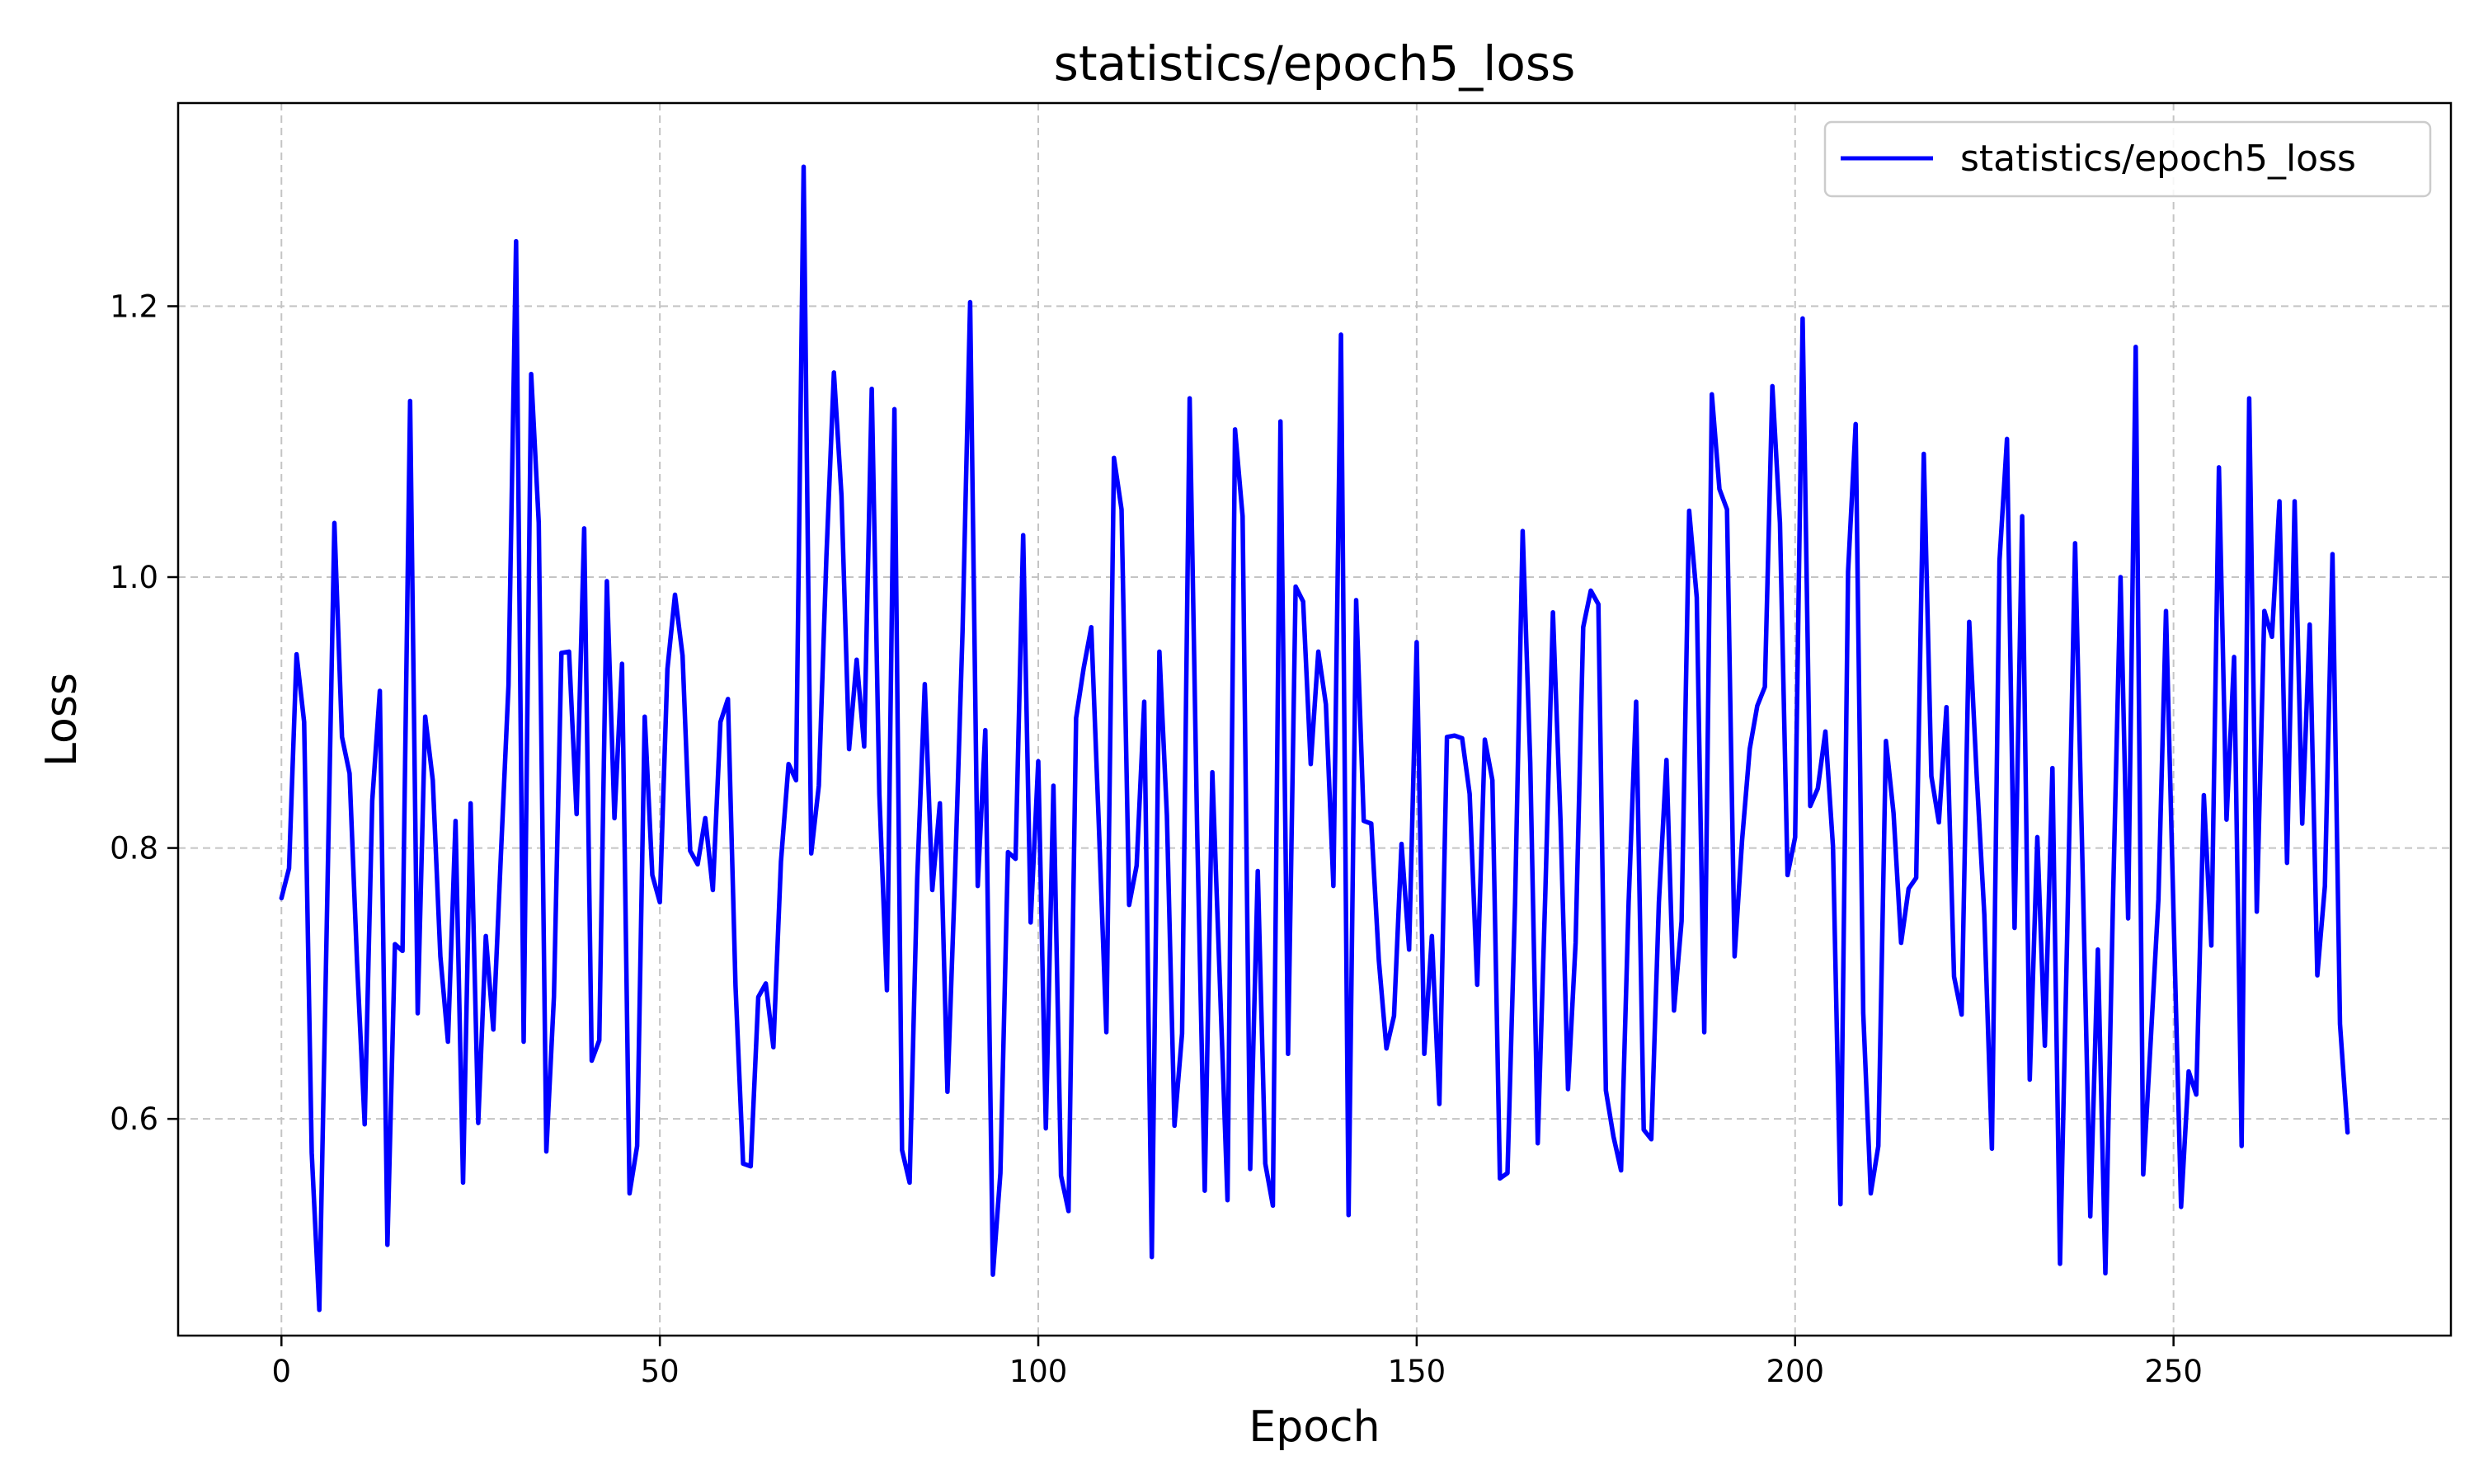  What do you see at coordinates (134, 306) in the screenshot?
I see `y-tick-label: 1.2` at bounding box center [134, 306].